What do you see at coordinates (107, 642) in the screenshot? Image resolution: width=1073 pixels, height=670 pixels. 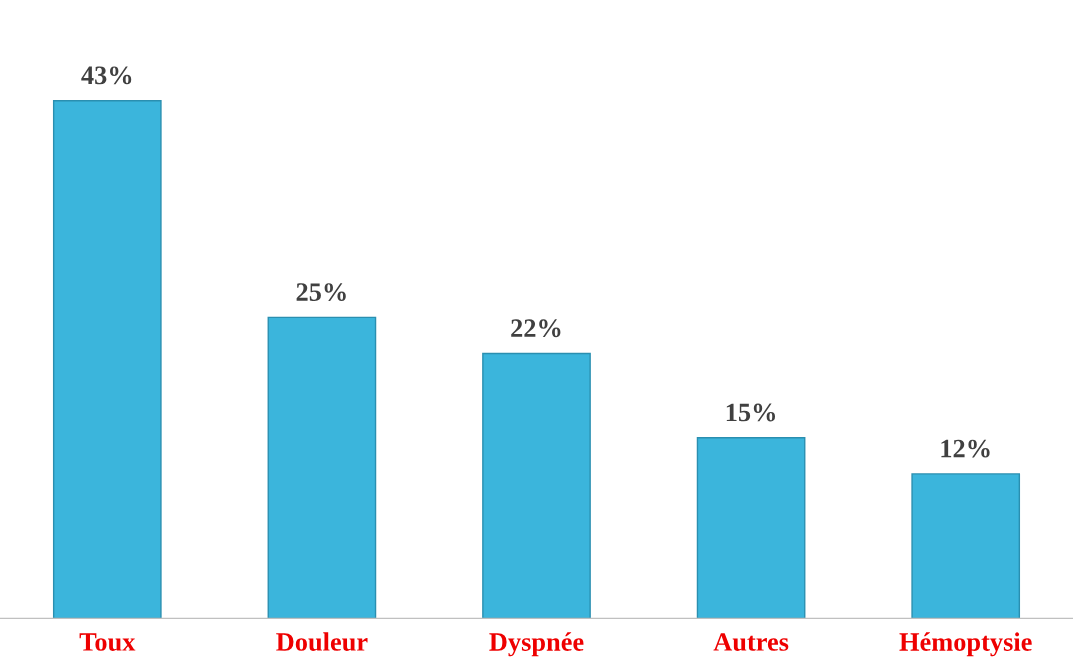 I see `x-tick-label: Toux` at bounding box center [107, 642].